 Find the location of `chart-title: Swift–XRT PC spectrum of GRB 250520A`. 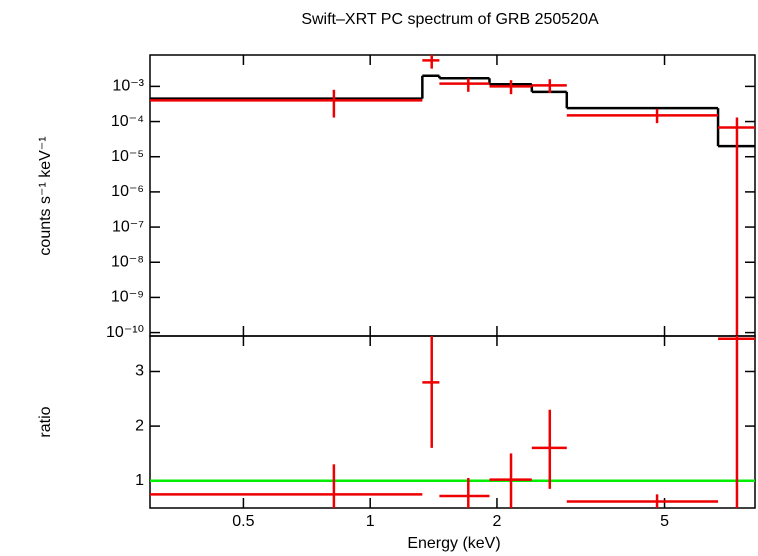

chart-title: Swift–XRT PC spectrum of GRB 250520A is located at coordinates (450, 19).